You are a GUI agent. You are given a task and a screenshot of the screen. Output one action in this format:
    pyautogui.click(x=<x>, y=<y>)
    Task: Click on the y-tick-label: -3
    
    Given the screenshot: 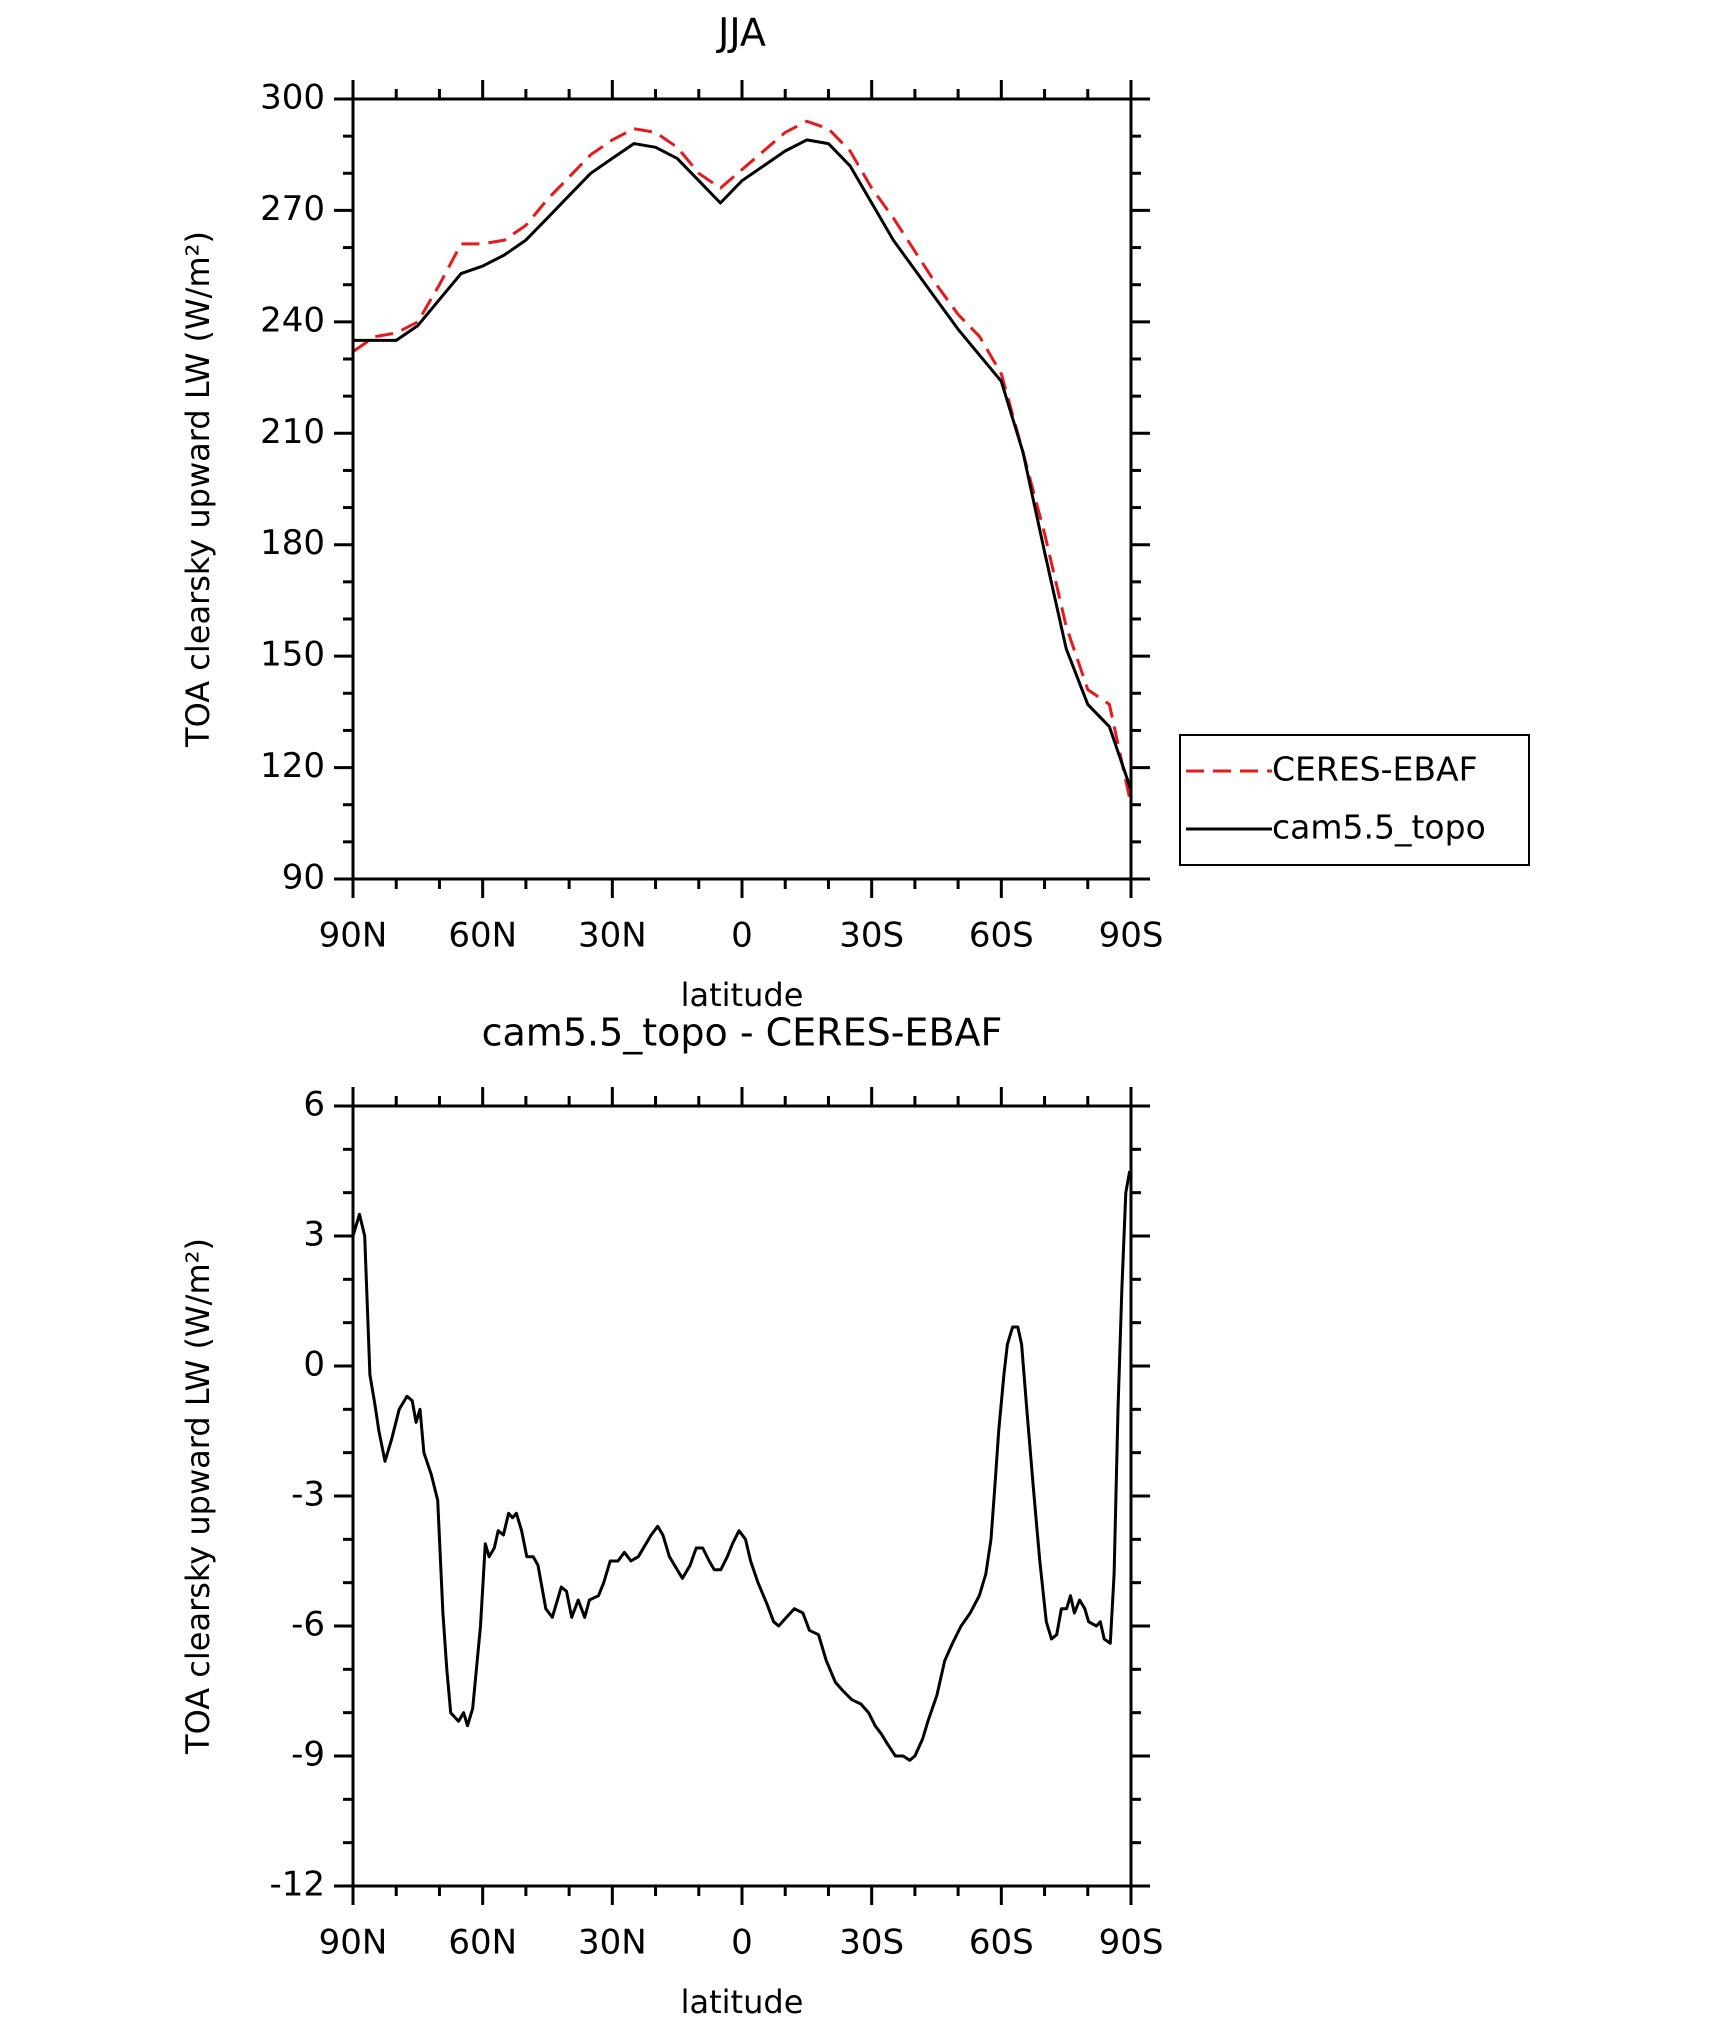 What is the action you would take?
    pyautogui.click(x=308, y=1495)
    